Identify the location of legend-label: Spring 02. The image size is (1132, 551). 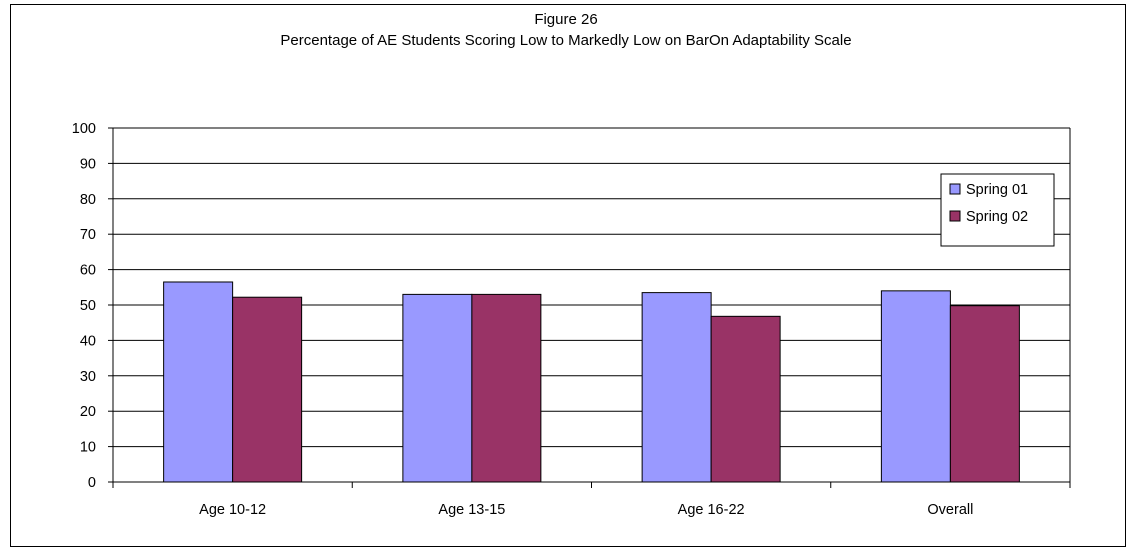
(997, 217).